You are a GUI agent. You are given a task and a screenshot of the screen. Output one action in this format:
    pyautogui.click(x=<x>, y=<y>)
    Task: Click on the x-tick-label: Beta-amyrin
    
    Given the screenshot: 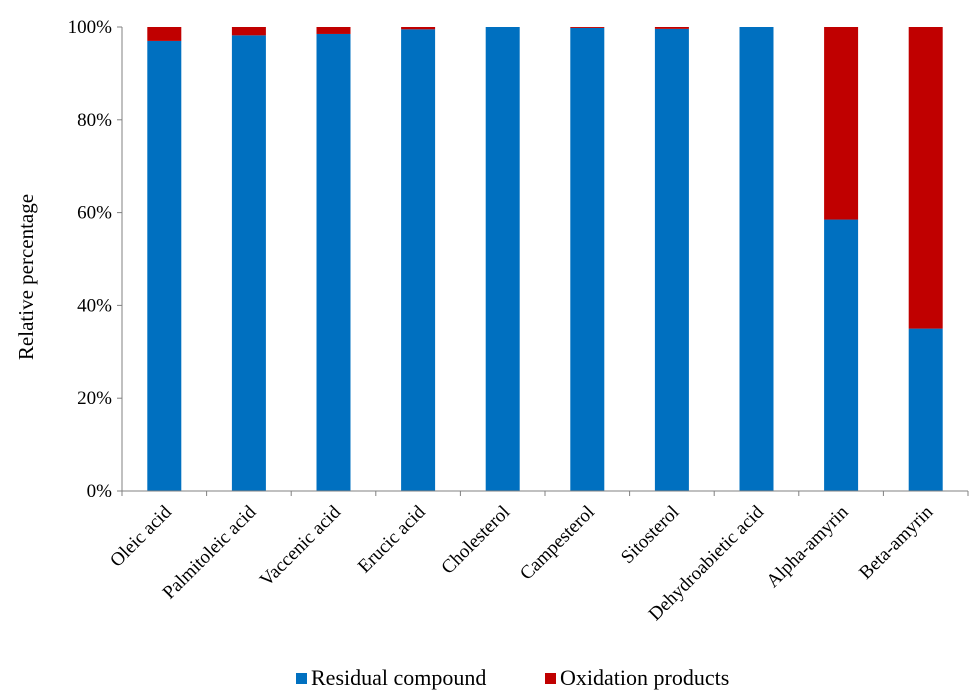 What is the action you would take?
    pyautogui.click(x=896, y=542)
    